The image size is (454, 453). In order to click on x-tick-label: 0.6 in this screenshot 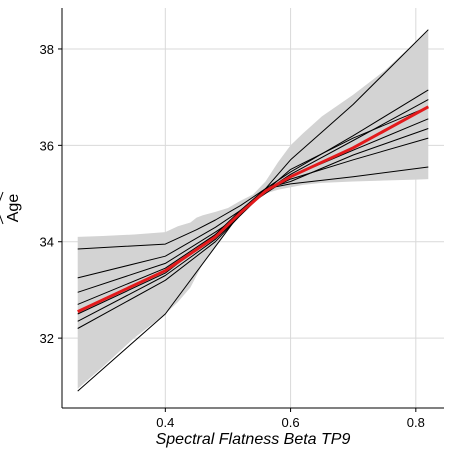, I will do `click(291, 422)`.